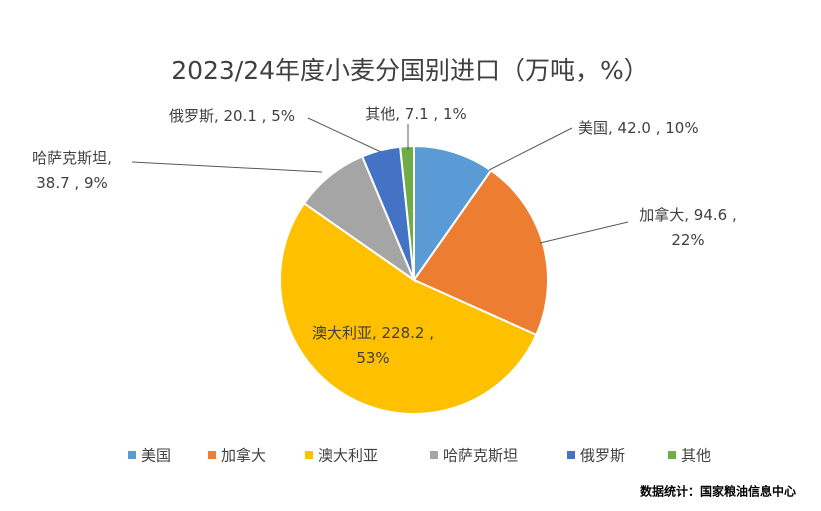 The height and width of the screenshot is (511, 821). I want to click on legend-label: 澳大利亚, so click(348, 456).